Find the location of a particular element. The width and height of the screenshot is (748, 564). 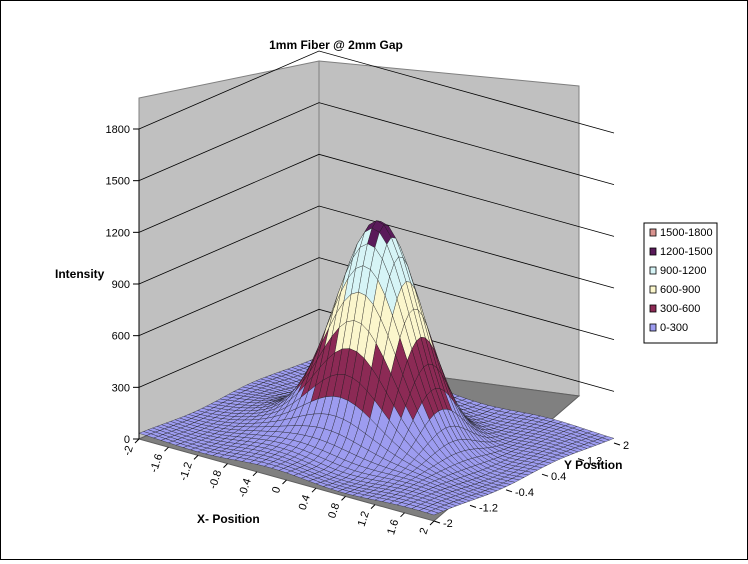

y-tick-label: -0.4 is located at coordinates (524, 493).